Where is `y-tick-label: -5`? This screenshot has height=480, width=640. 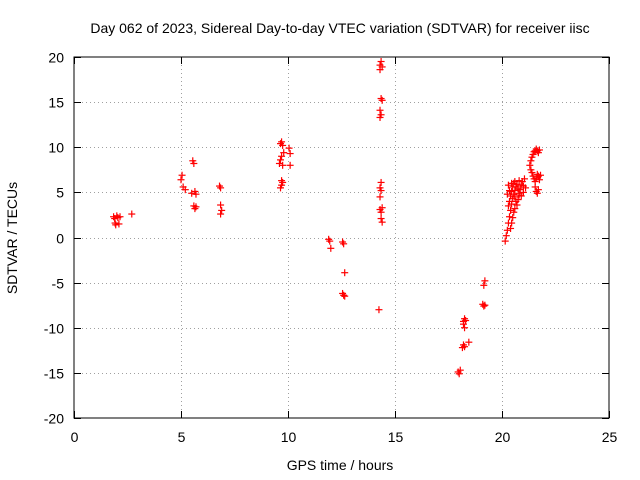 y-tick-label: -5 is located at coordinates (58, 284).